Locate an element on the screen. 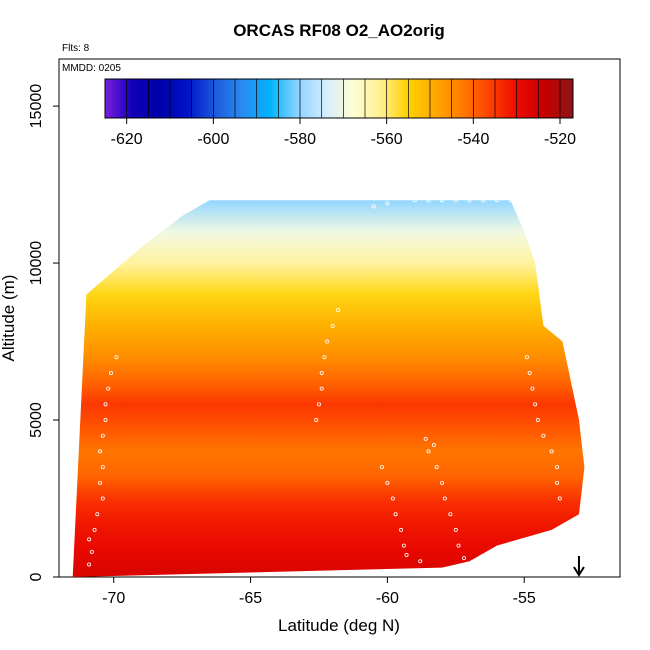  down-arrow-icon is located at coordinates (579, 566).